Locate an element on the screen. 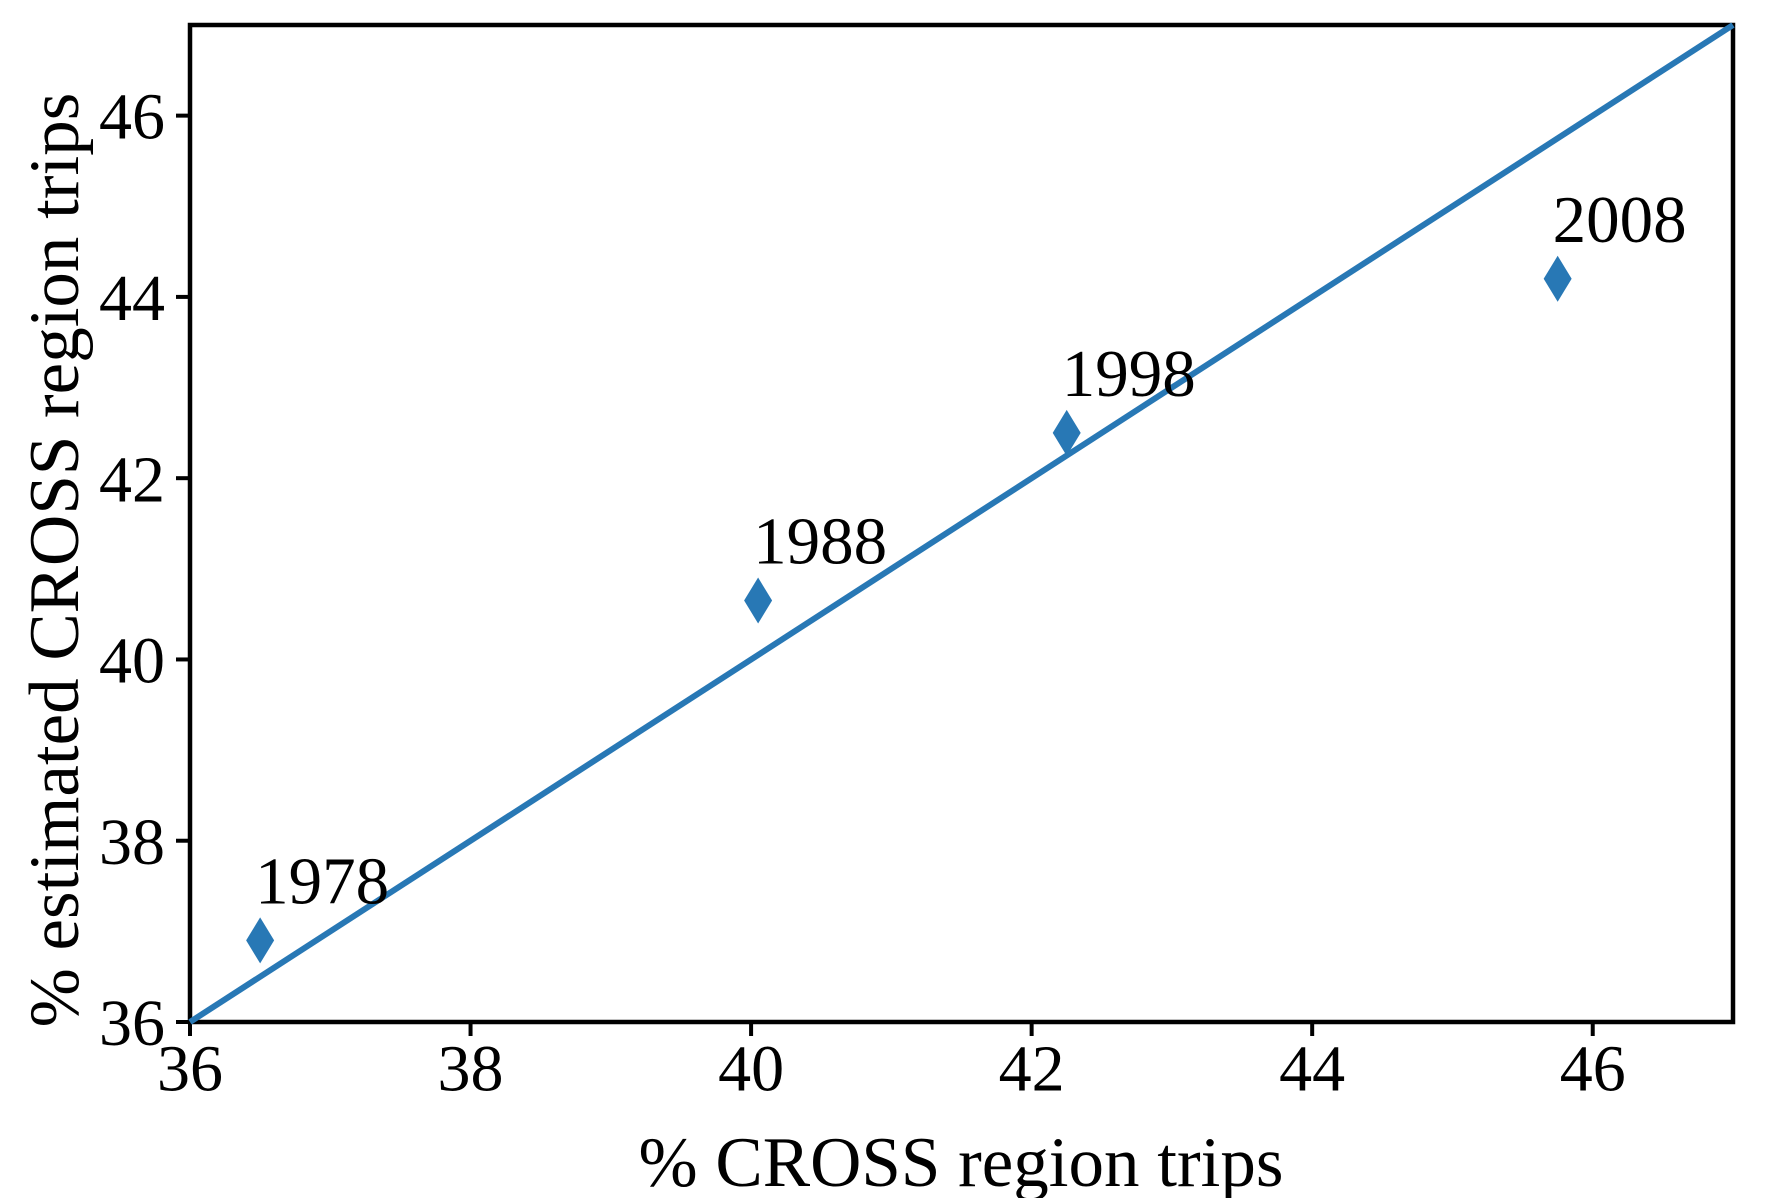 Image resolution: width=1768 pixels, height=1203 pixels. x-tick-label: 40 is located at coordinates (751, 1068).